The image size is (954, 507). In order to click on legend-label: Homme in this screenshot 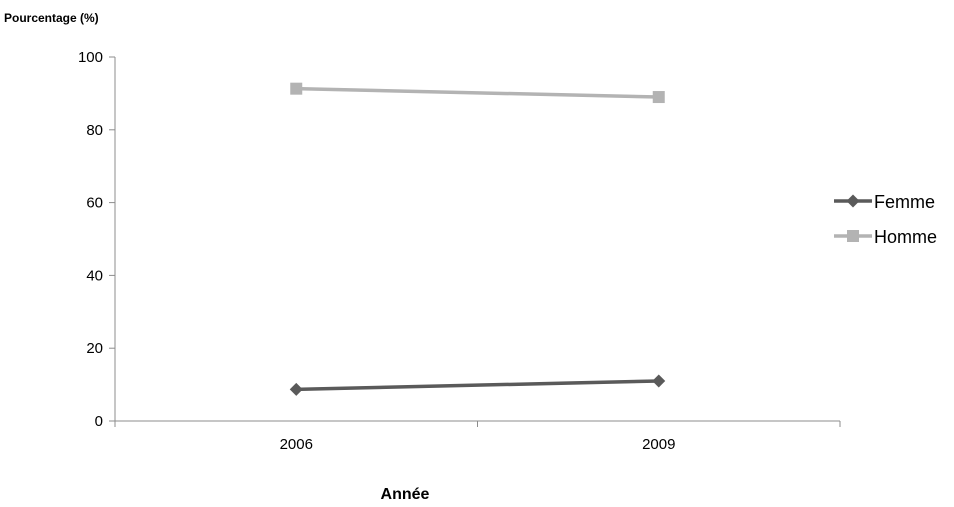, I will do `click(905, 237)`.